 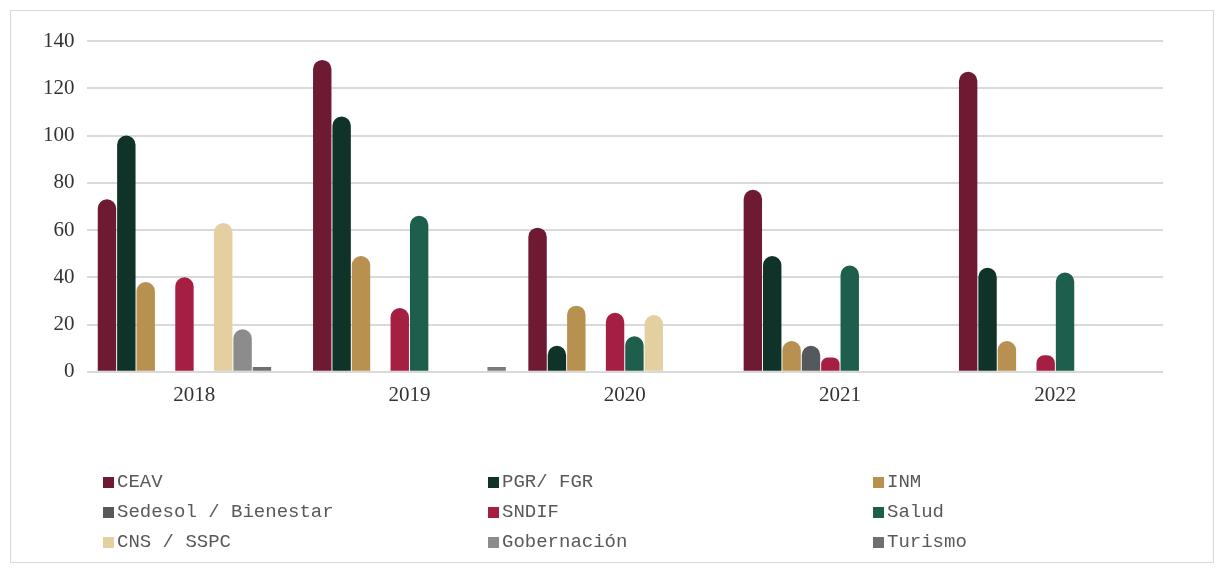 I want to click on x-tick-label: 2020, so click(x=624, y=393).